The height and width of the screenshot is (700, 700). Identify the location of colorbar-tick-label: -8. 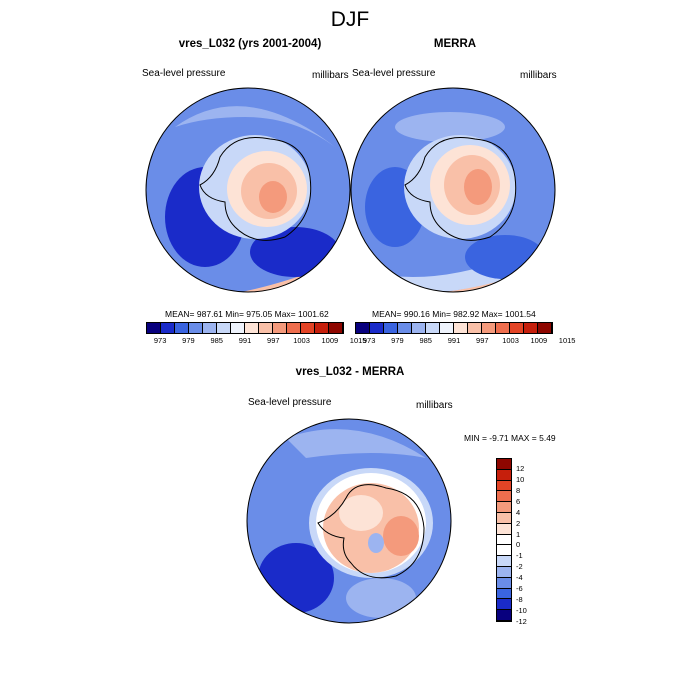
(519, 600).